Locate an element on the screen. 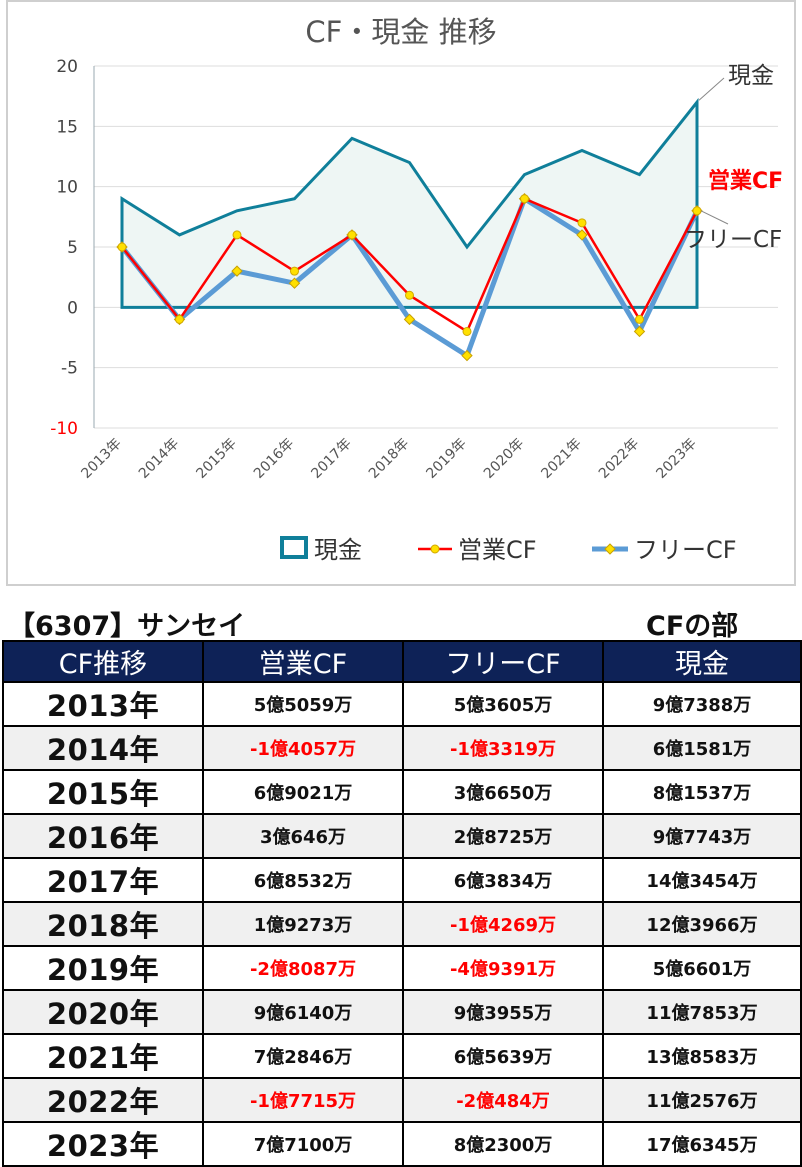 Image resolution: width=802 pixels, height=1167 pixels. year-cell: 2016年 is located at coordinates (103, 836).